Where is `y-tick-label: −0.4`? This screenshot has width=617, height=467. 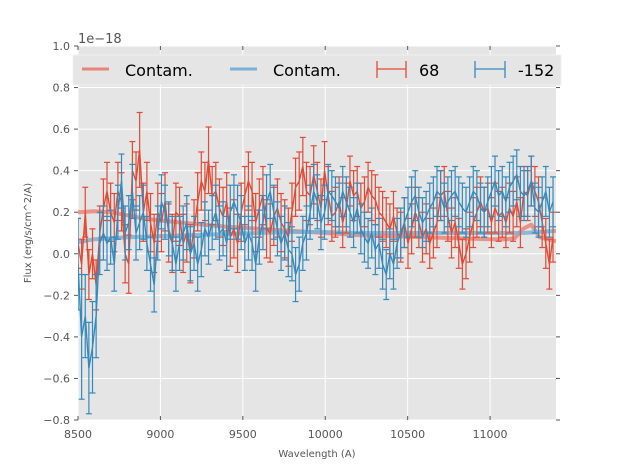
y-tick-label: −0.4 is located at coordinates (56, 337).